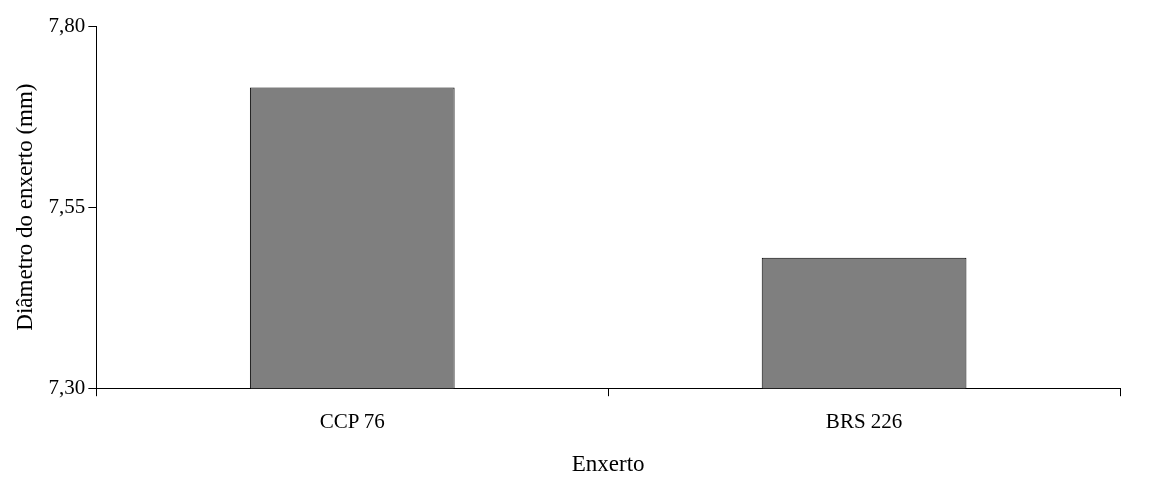 The image size is (1158, 491). What do you see at coordinates (864, 421) in the screenshot?
I see `x-tick-label: BRS 226` at bounding box center [864, 421].